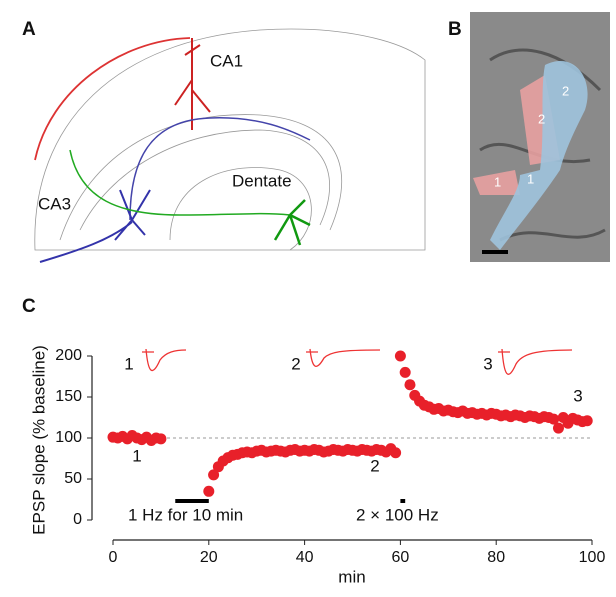 This screenshot has height=597, width=616. Describe the element at coordinates (68, 355) in the screenshot. I see `y-tick-label: 200` at that location.